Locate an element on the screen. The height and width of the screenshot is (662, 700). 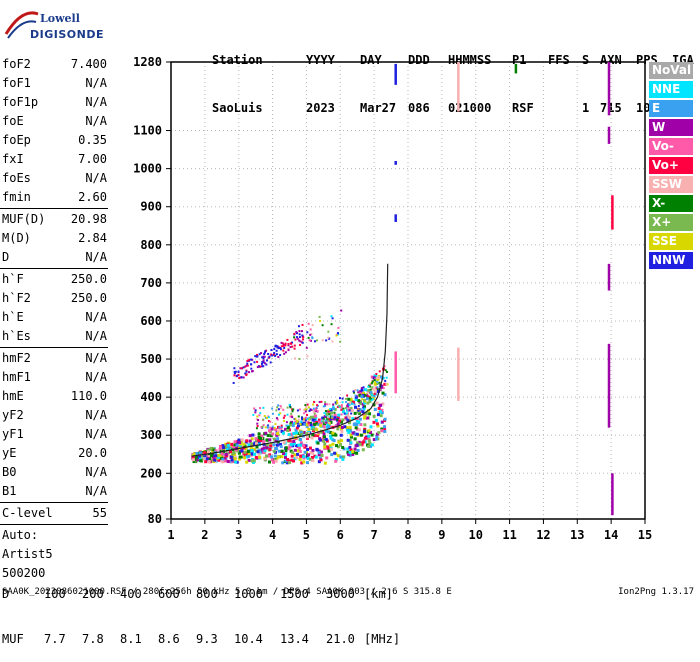
param-value: 250.0 is located at coordinates (88, 279).